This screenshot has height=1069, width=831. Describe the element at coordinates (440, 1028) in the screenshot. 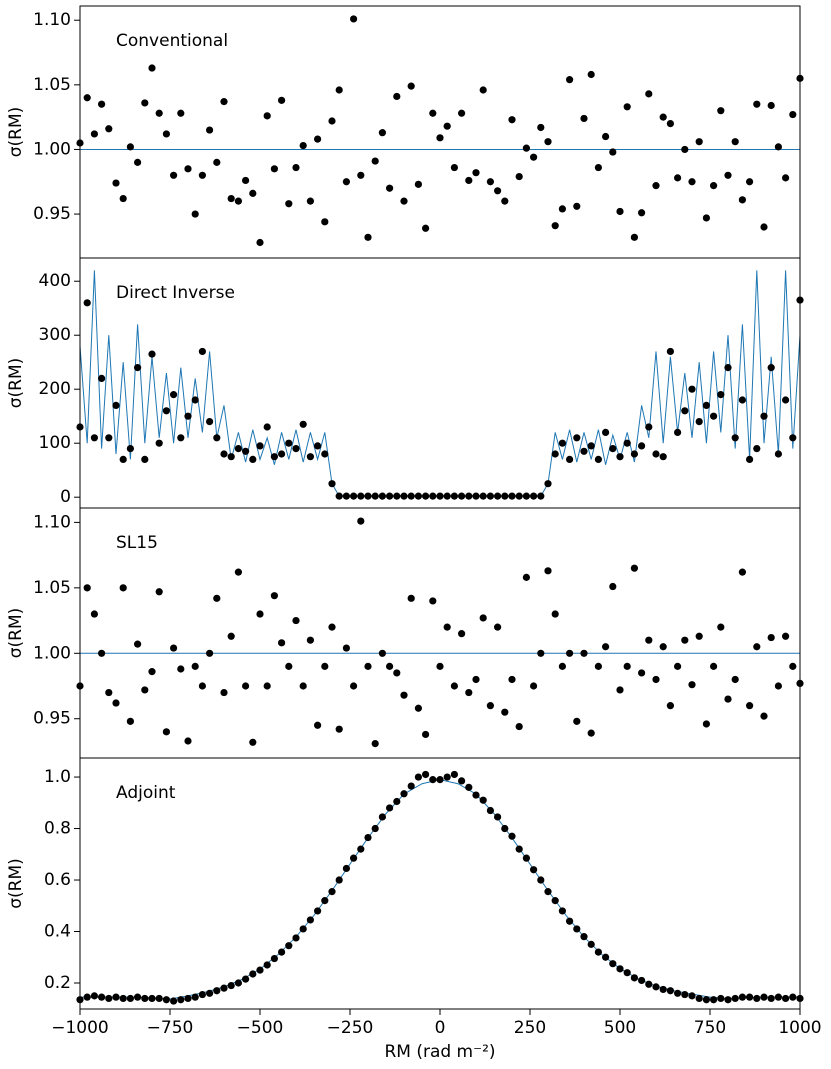

I see `x-tick-label: 0` at that location.